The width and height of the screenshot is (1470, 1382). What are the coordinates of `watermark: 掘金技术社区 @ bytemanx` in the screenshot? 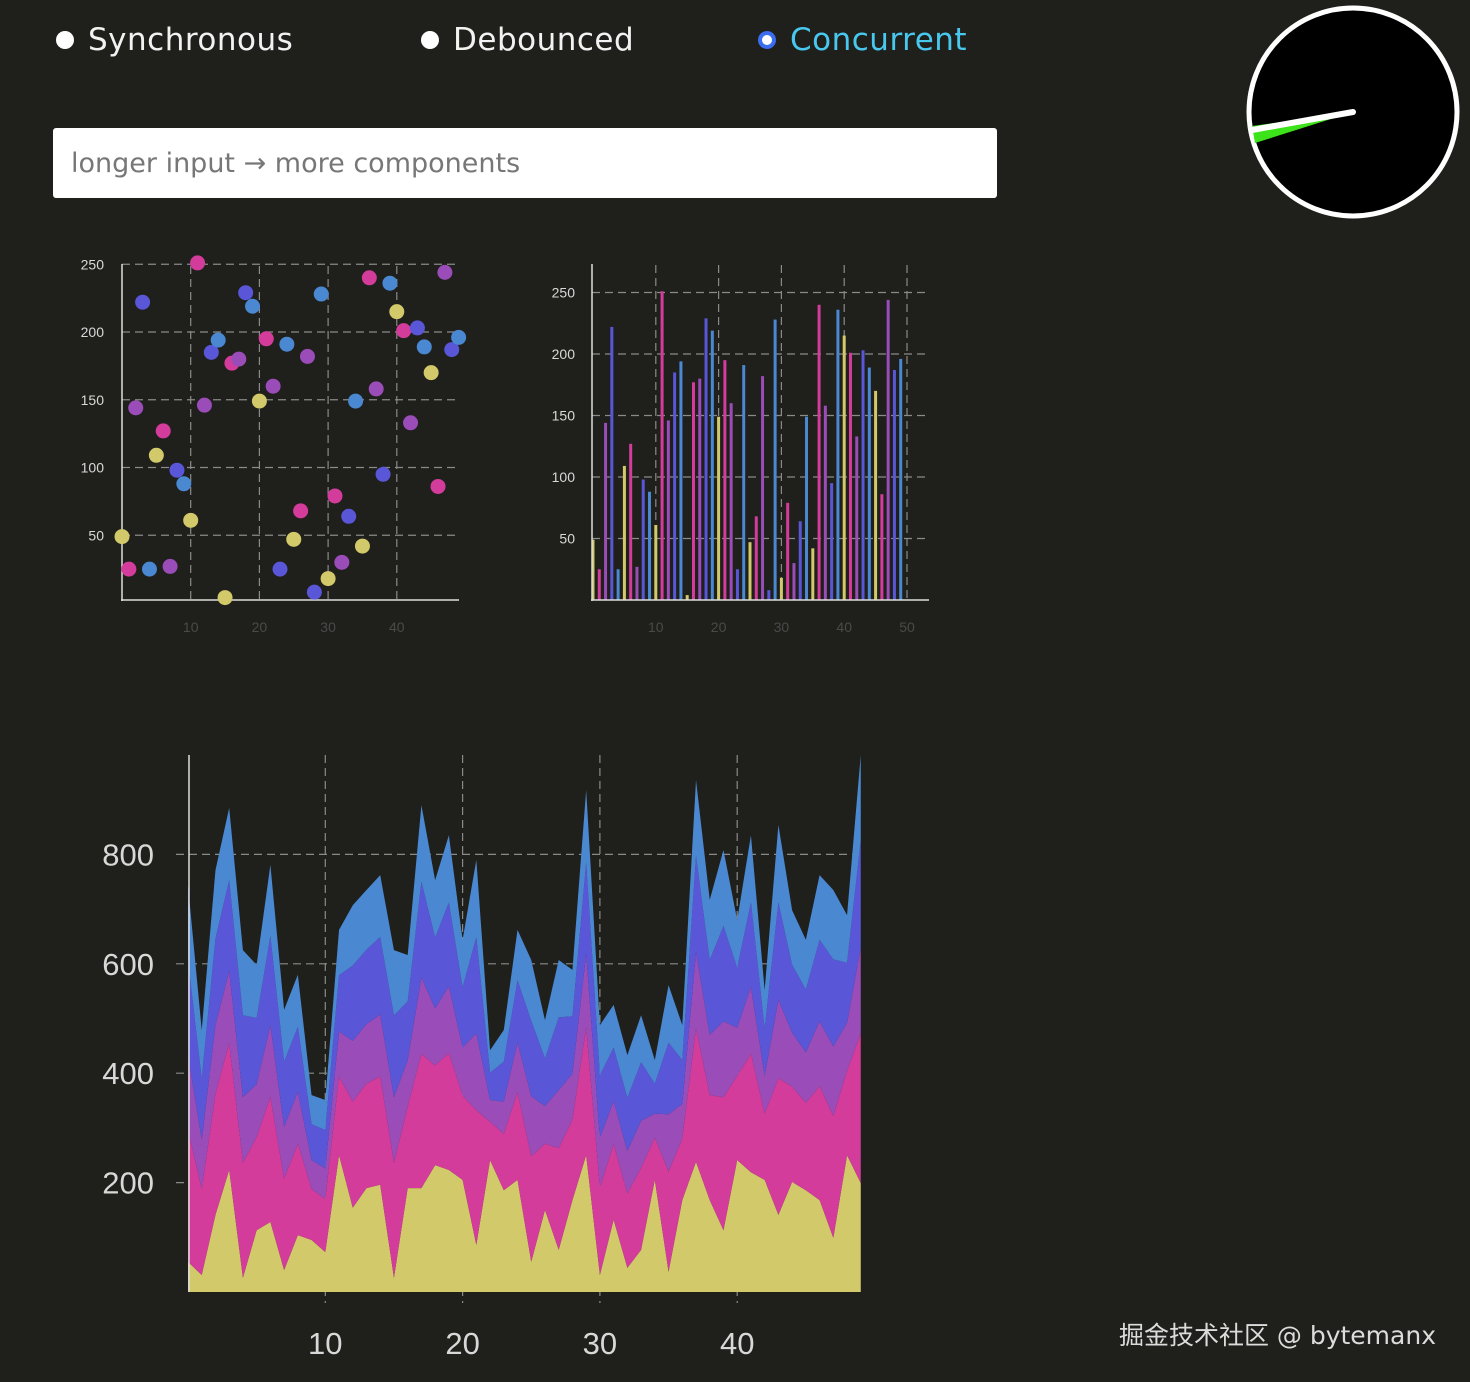 It's located at (1277, 1335).